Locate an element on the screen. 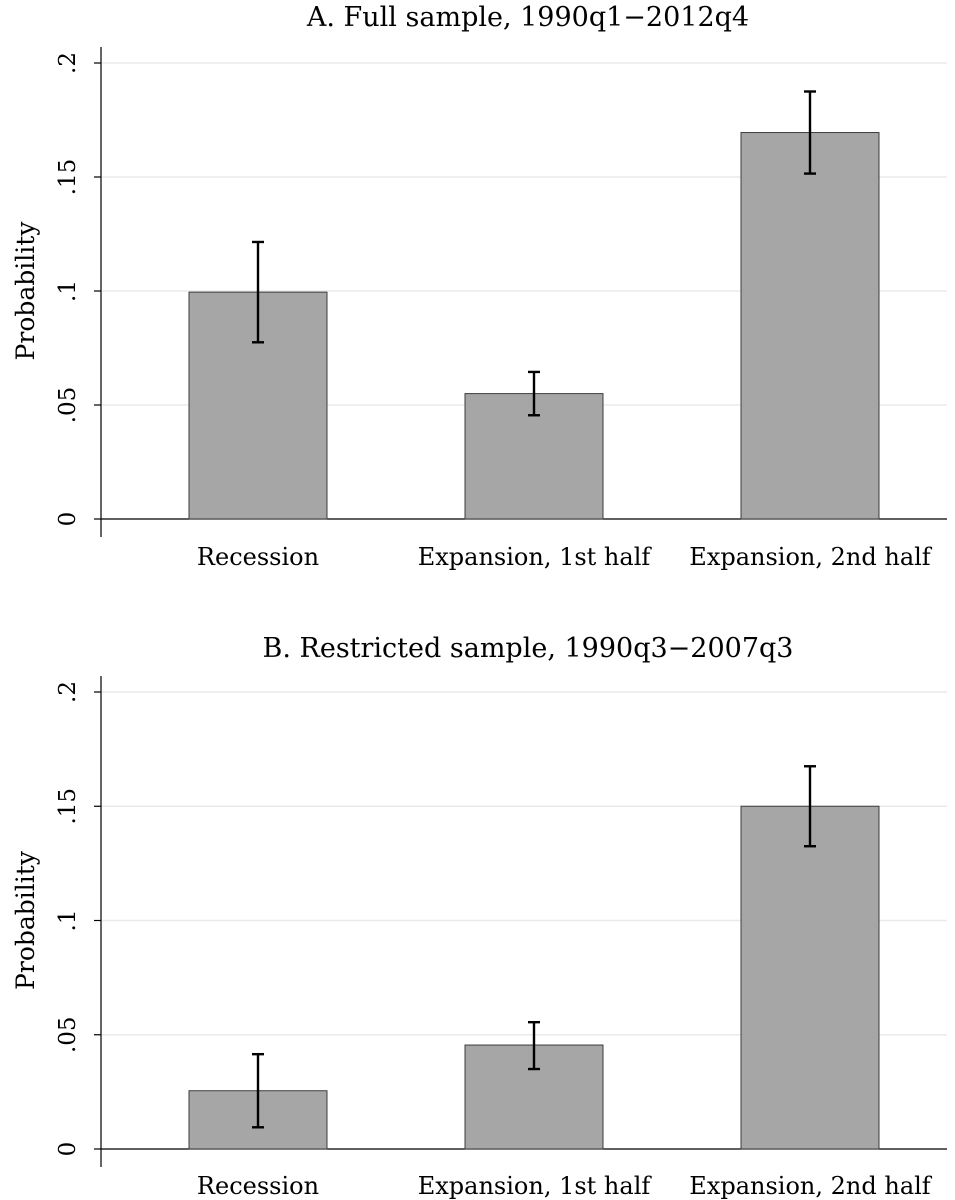 The height and width of the screenshot is (1200, 955). chart-title: A. Full sample, 1990q1−2012q4 is located at coordinates (527, 17).